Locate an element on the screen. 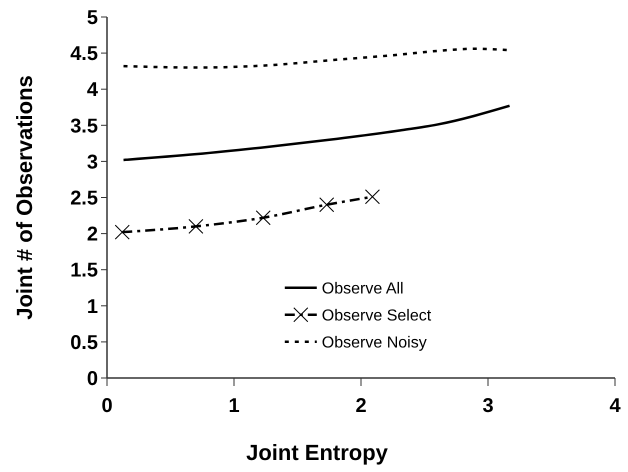 The height and width of the screenshot is (472, 628). y-tick-label: 5 is located at coordinates (92, 18).